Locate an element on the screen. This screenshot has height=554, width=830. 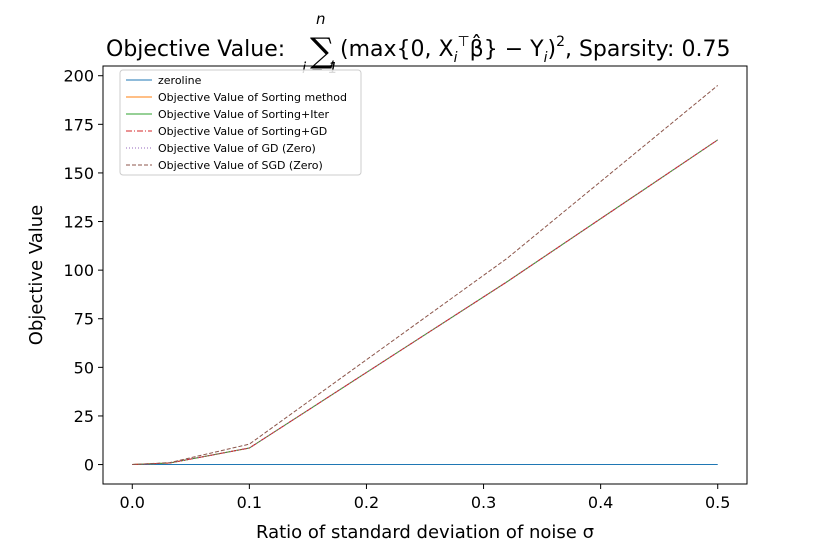
title-formula-sub: i is located at coordinates (456, 58).